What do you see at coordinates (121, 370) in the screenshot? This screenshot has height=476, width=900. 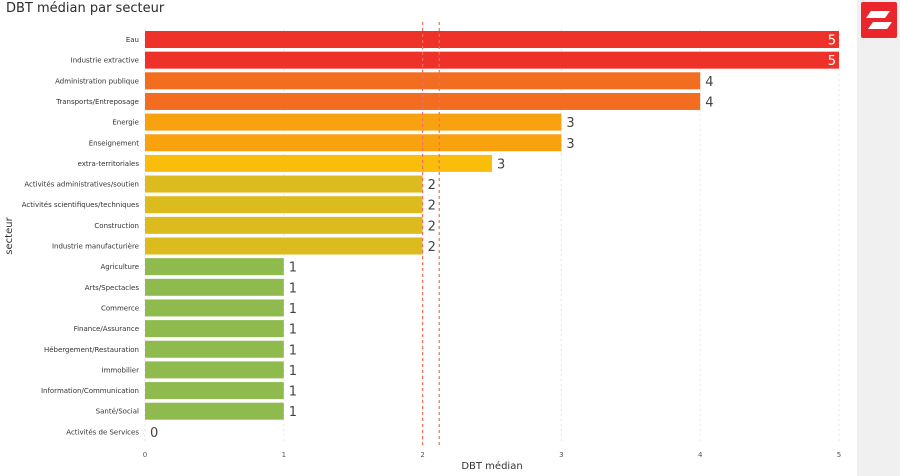 I see `category-label: Immobilier` at bounding box center [121, 370].